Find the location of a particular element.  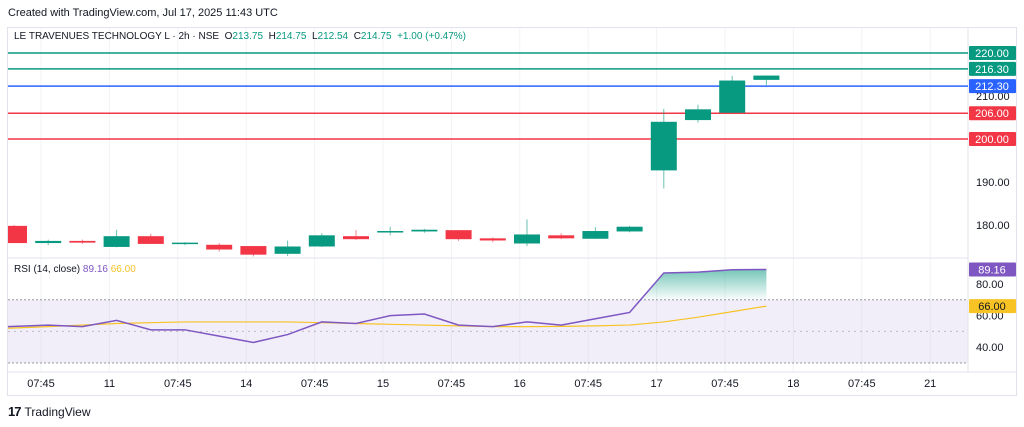

time-axis-label: 11 is located at coordinates (109, 384).